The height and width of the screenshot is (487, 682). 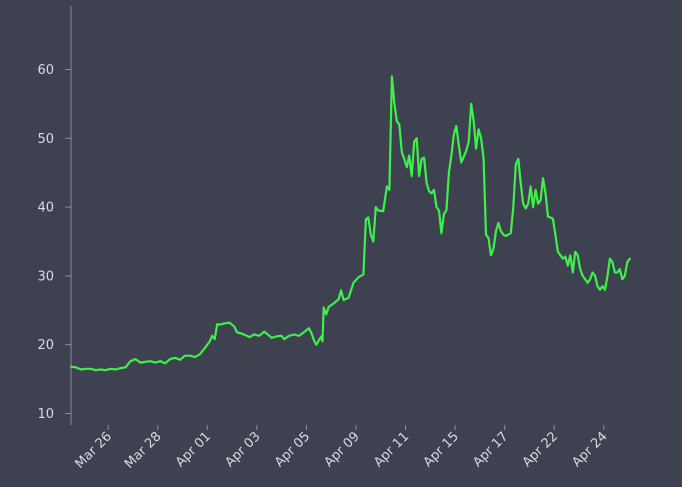 I want to click on y-tick-label: 50, so click(x=45, y=139).